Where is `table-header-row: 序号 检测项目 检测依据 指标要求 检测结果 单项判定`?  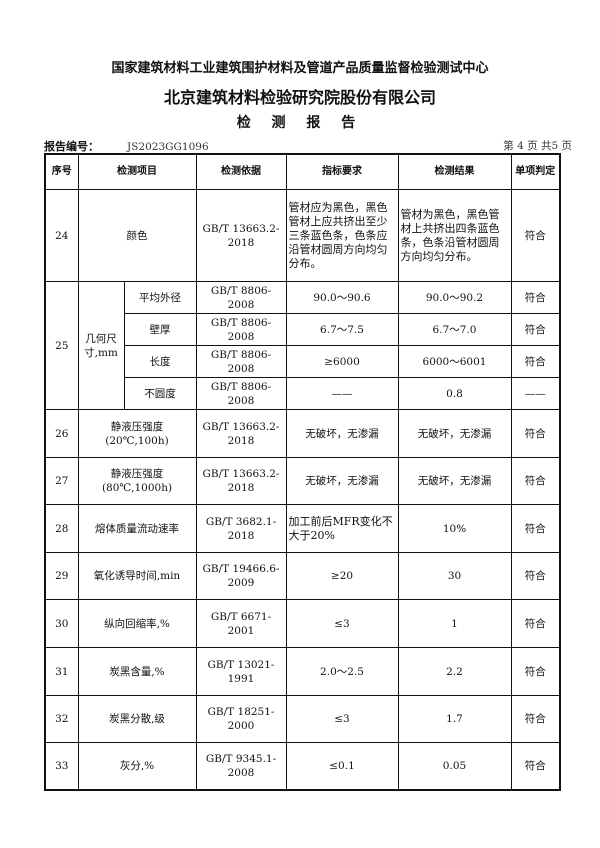 table-header-row: 序号 检测项目 检测依据 指标要求 检测结果 单项判定 is located at coordinates (302, 171).